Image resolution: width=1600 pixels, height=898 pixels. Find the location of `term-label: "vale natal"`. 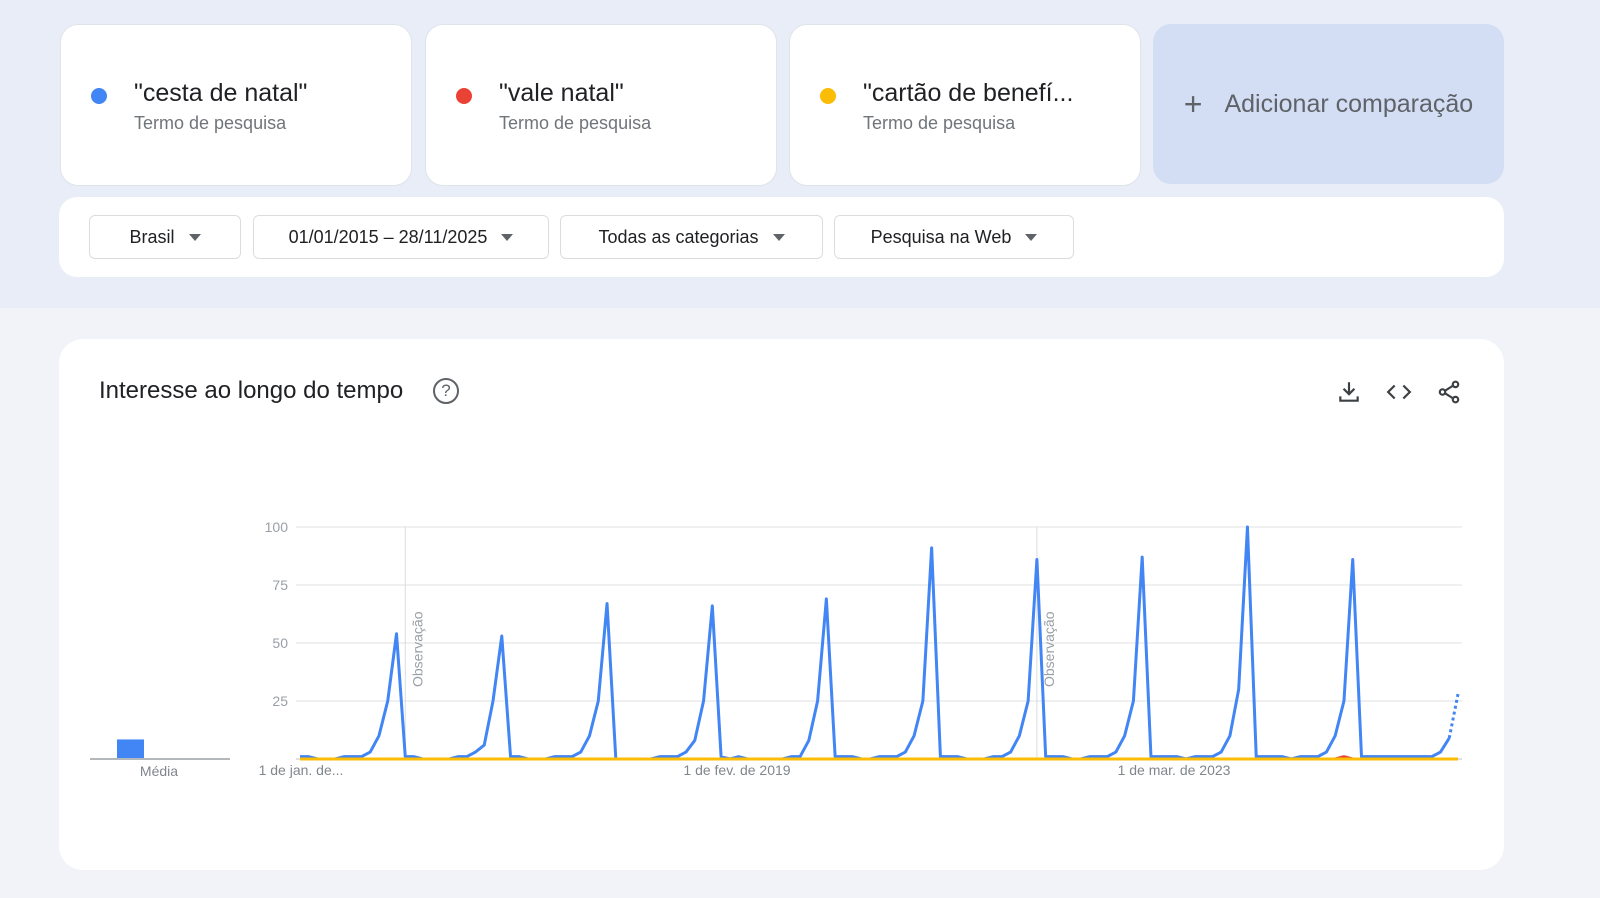

term-label: "vale natal" is located at coordinates (561, 93).